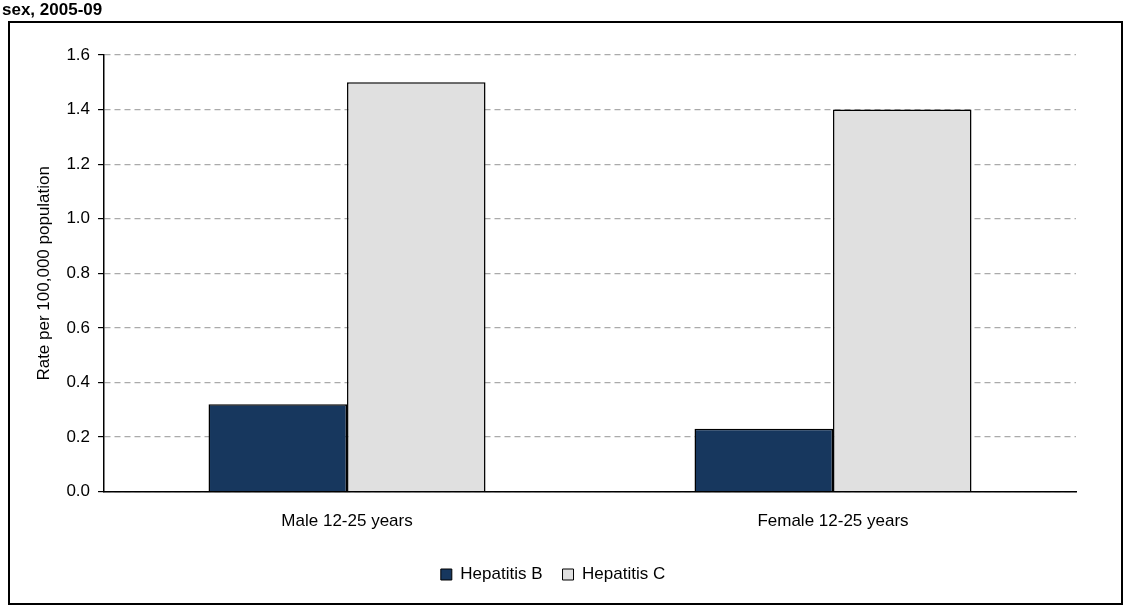 This screenshot has height=607, width=1127. Describe the element at coordinates (52, 10) in the screenshot. I see `chart-title: sex, 2005-09` at that location.